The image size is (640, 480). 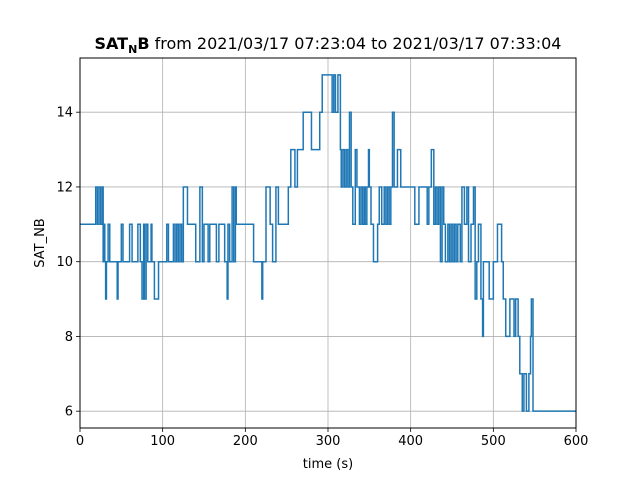 What do you see at coordinates (112, 43) in the screenshot?
I see `title-variable: SAT` at bounding box center [112, 43].